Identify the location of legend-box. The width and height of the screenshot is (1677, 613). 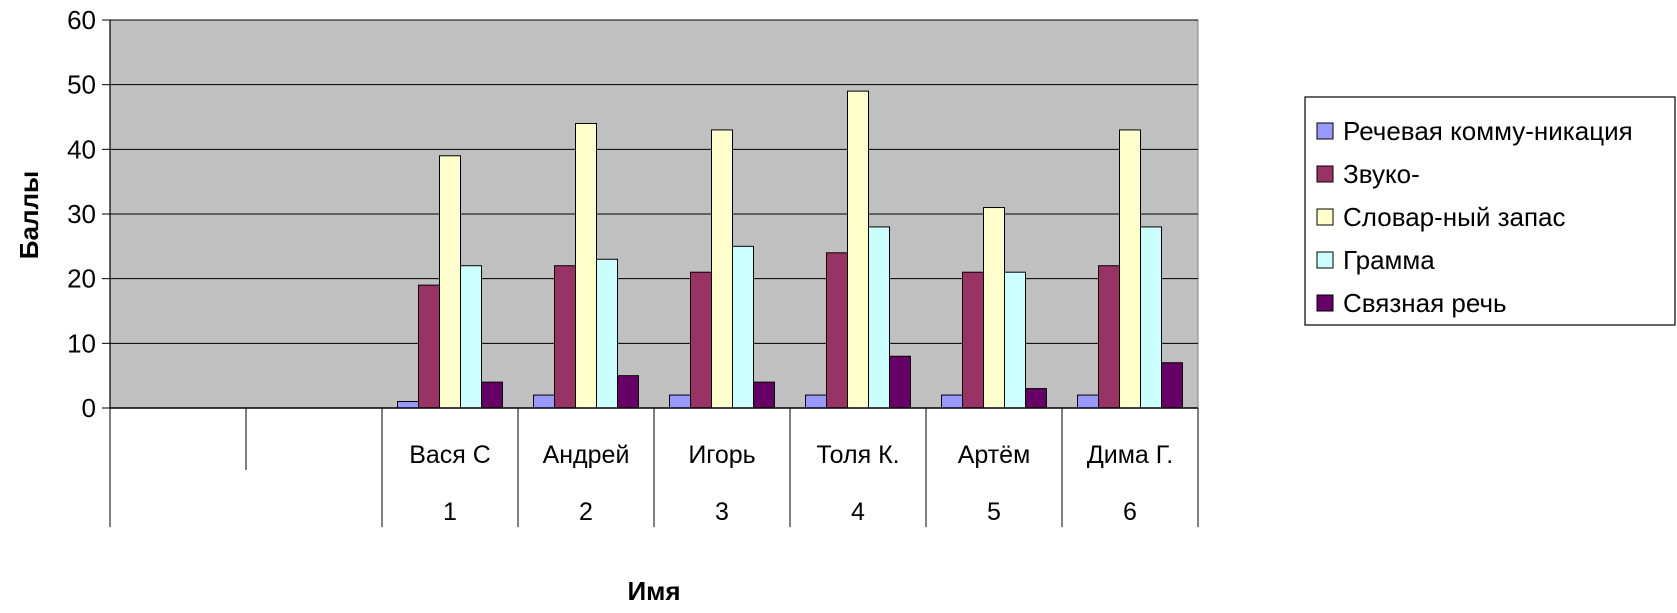
(1490, 211).